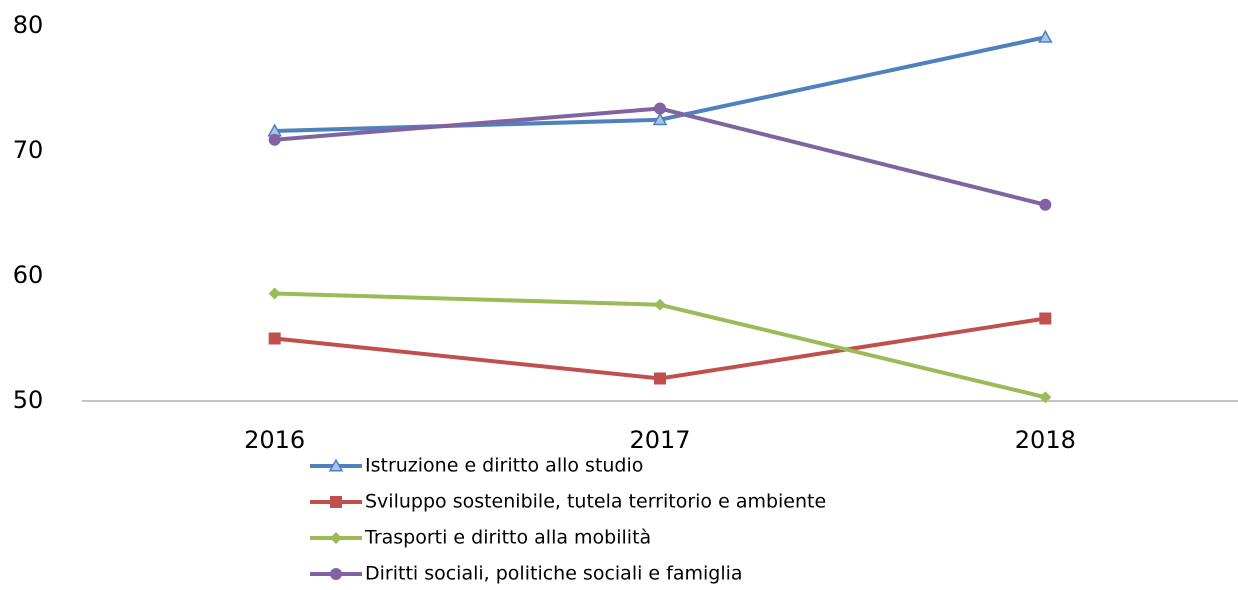 The height and width of the screenshot is (590, 1238). Describe the element at coordinates (28, 25) in the screenshot. I see `y-tick-label: 80` at that location.